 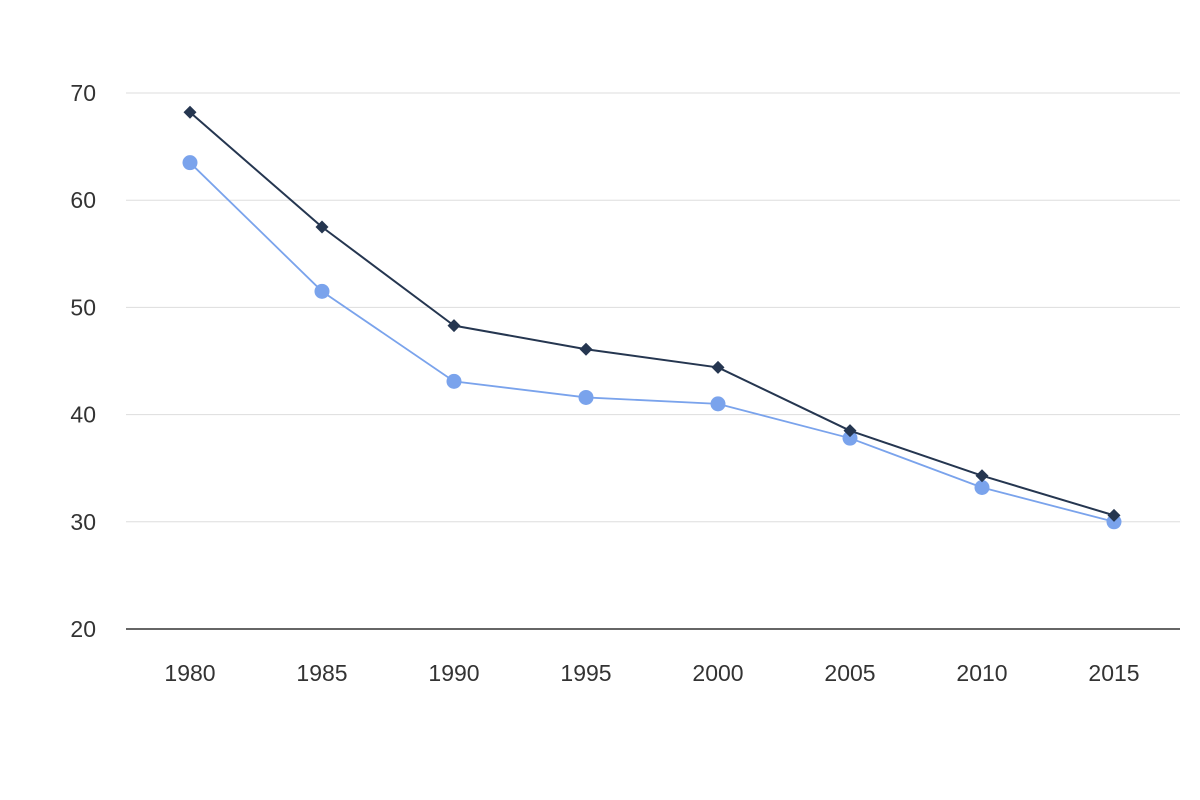 What do you see at coordinates (653, 657) in the screenshot?
I see `x-axis: 1980 1985 1990 1995 2000 2005 2010 2015` at bounding box center [653, 657].